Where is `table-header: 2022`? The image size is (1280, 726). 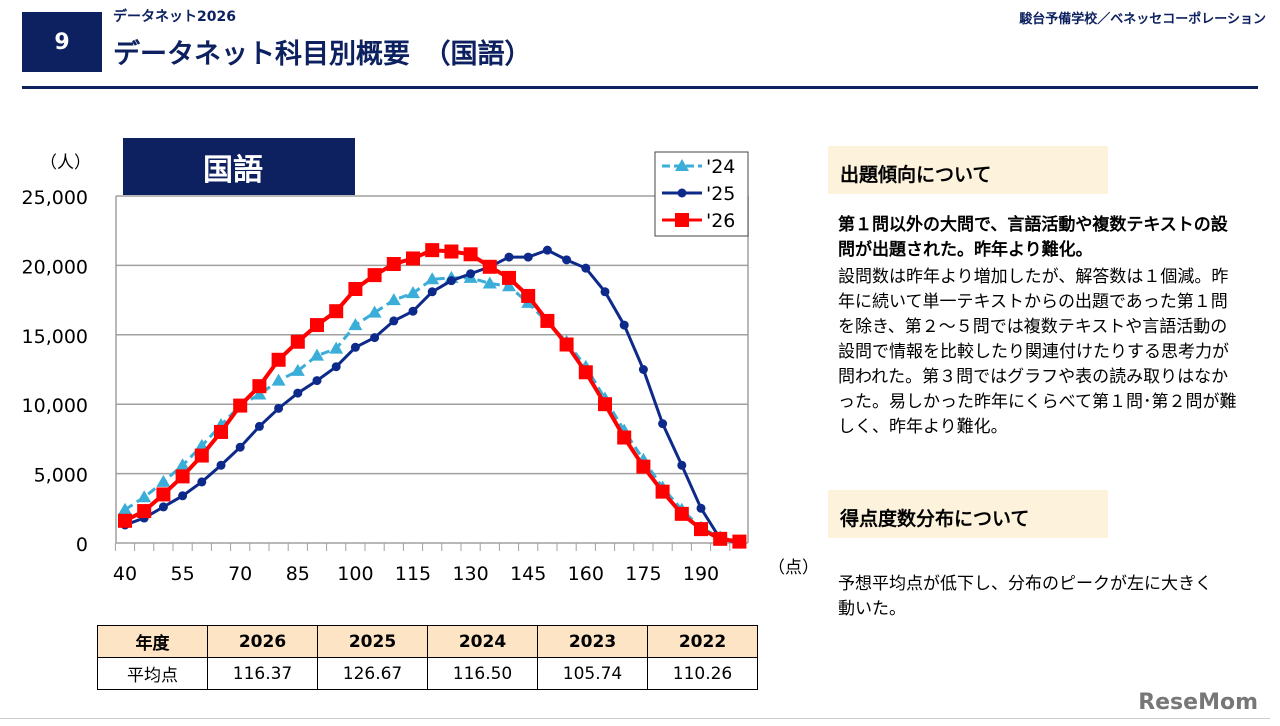 table-header: 2022 is located at coordinates (702, 641).